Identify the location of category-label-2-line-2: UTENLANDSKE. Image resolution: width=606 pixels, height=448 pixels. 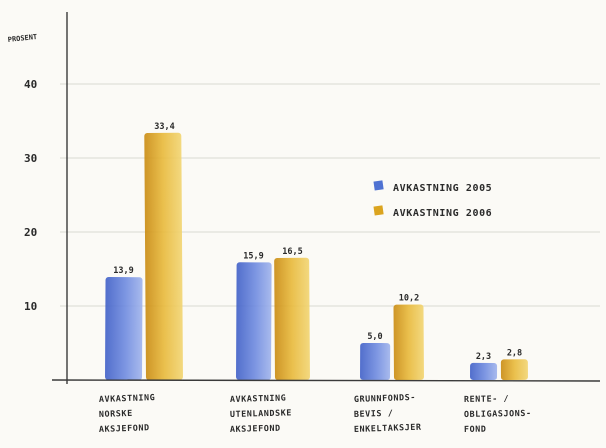
(261, 413).